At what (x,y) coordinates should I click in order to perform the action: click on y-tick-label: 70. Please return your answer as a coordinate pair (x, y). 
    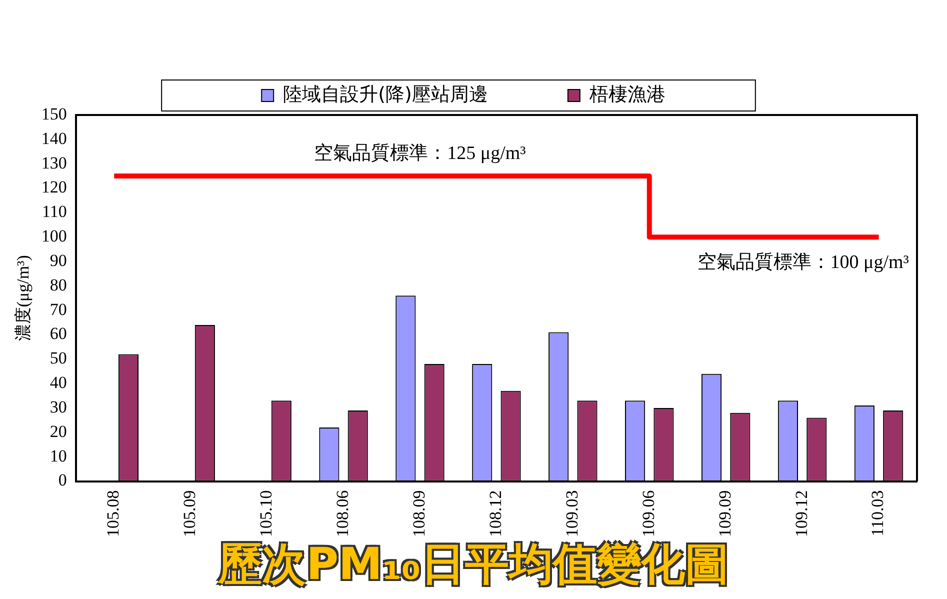
    Looking at the image, I should click on (58, 309).